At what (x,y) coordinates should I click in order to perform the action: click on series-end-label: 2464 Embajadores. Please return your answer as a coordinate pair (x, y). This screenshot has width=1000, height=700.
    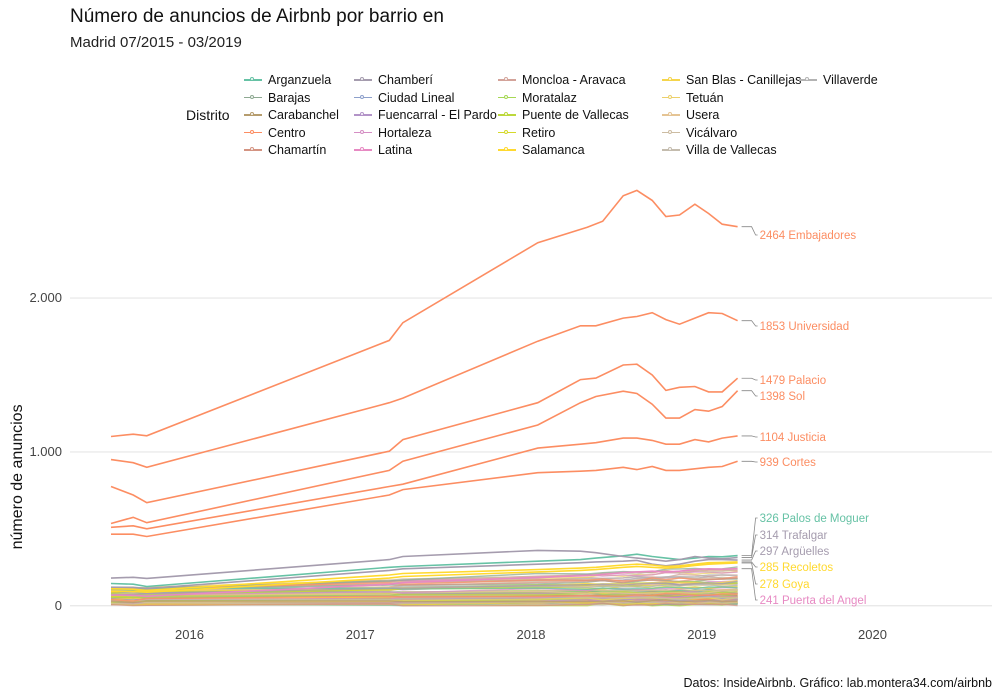
    Looking at the image, I should click on (808, 236).